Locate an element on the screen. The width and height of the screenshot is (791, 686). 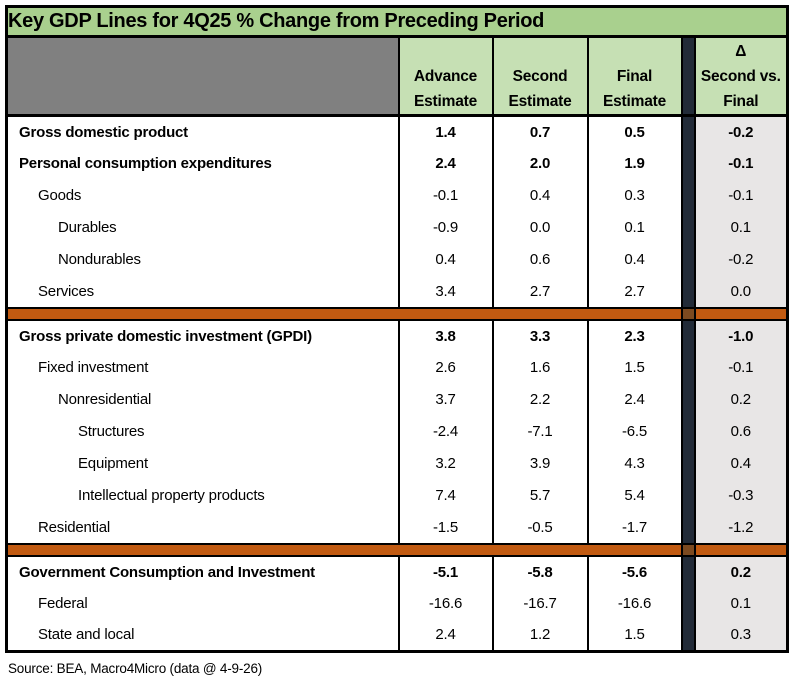
value-cell: 0.0 is located at coordinates (540, 227).